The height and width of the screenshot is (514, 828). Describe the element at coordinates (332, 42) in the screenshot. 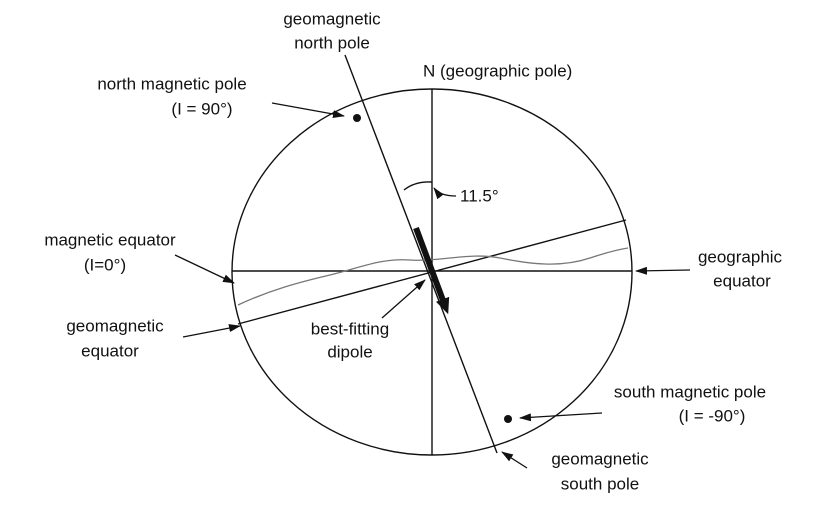

I see `label: north pole` at that location.